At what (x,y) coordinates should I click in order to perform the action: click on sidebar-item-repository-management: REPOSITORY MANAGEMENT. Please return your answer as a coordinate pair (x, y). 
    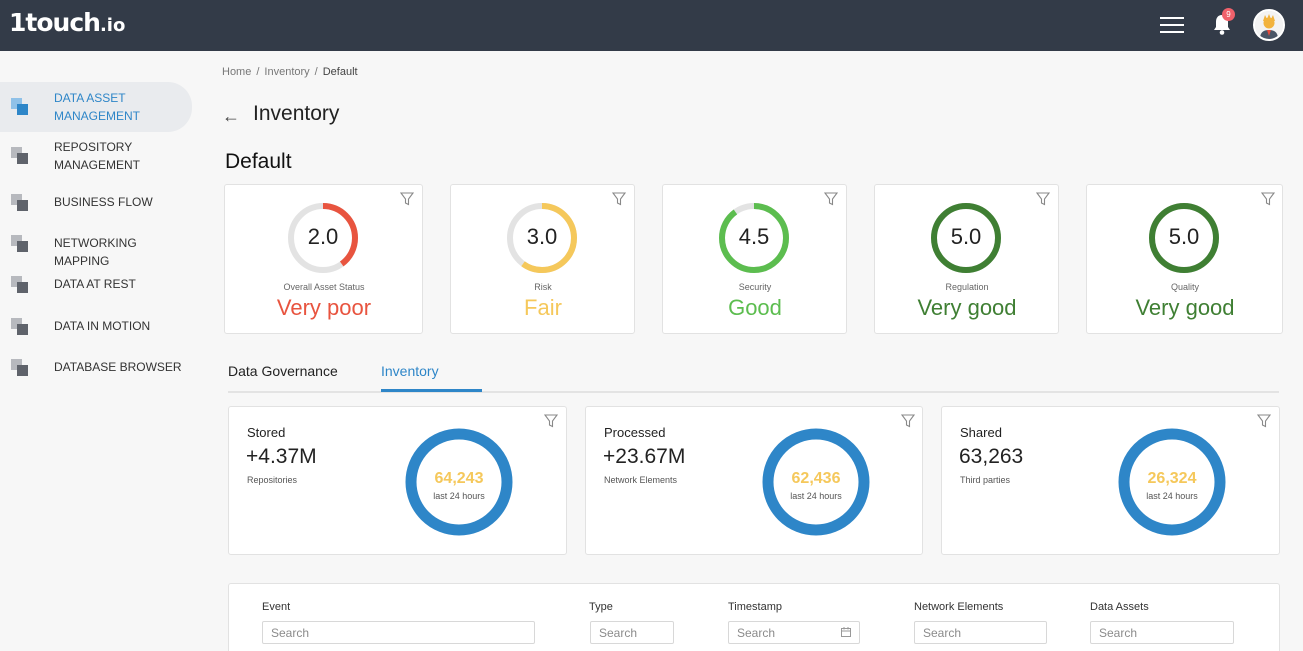
    Looking at the image, I should click on (96, 156).